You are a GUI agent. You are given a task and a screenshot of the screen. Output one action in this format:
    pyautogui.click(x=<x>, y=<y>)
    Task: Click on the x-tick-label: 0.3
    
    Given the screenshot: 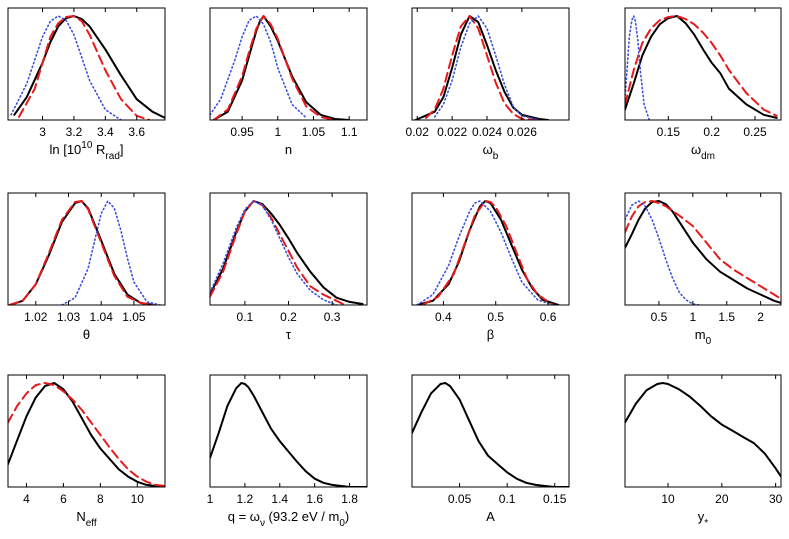 What is the action you would take?
    pyautogui.click(x=332, y=317)
    